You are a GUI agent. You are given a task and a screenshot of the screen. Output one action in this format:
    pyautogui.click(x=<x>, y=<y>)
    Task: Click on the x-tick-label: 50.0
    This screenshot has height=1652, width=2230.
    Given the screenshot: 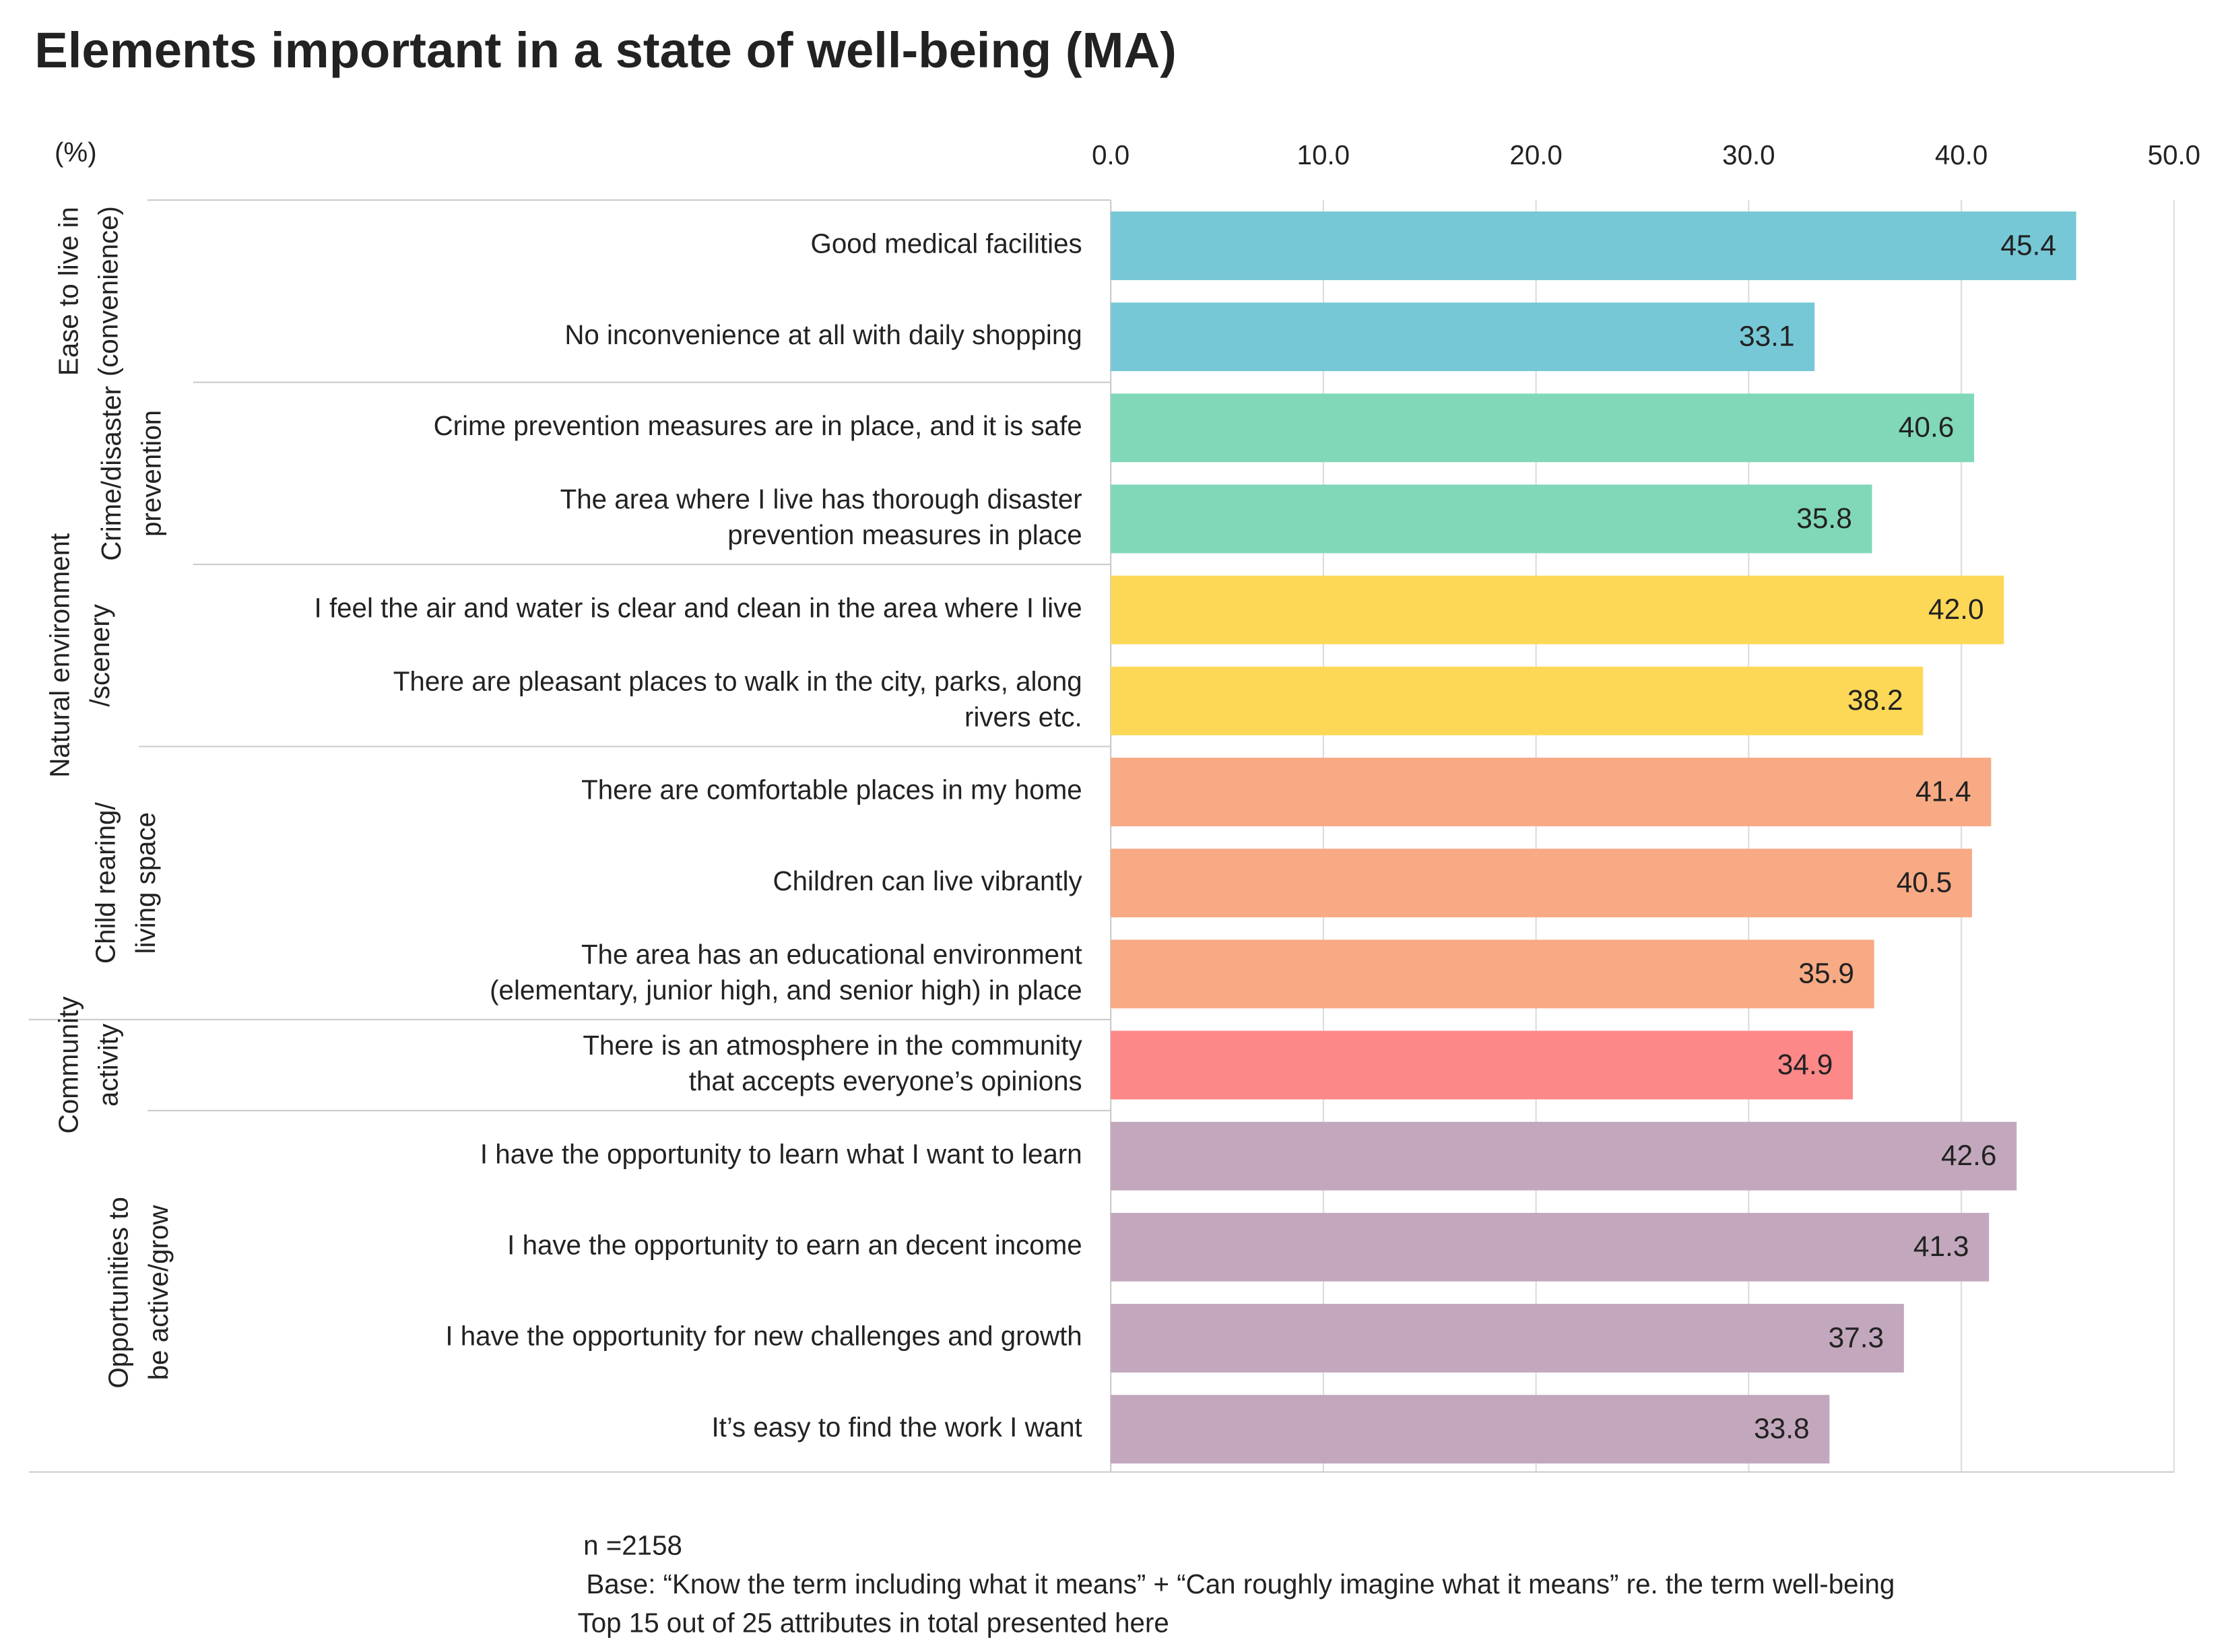 What is the action you would take?
    pyautogui.click(x=2174, y=155)
    